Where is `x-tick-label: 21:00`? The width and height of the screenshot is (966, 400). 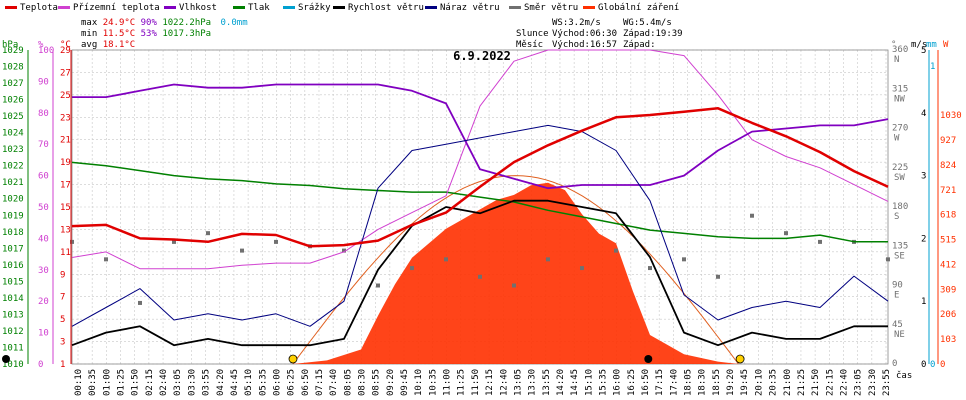
x-tick-label: 21:00 is located at coordinates (788, 382).